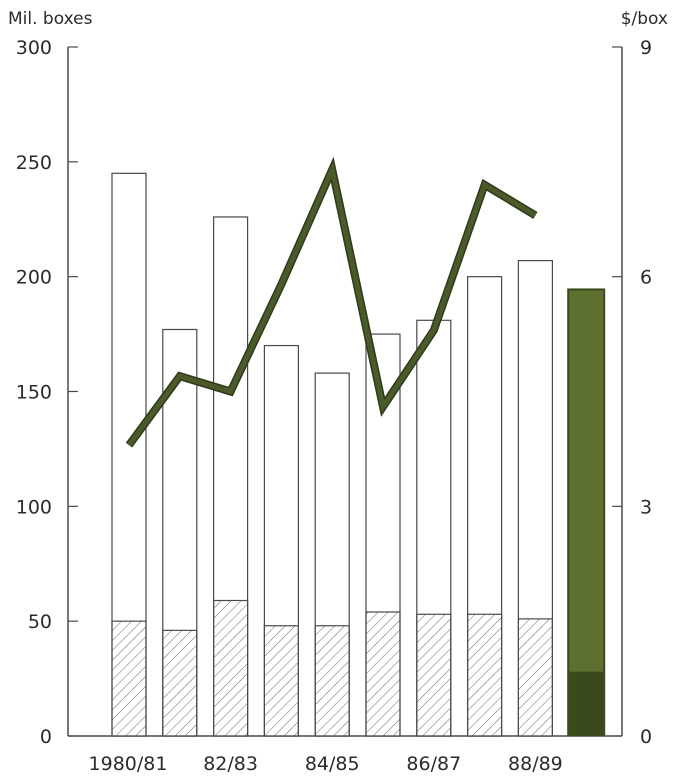 This screenshot has width=674, height=780. Describe the element at coordinates (34, 163) in the screenshot. I see `left-tick-label-5: 250` at that location.